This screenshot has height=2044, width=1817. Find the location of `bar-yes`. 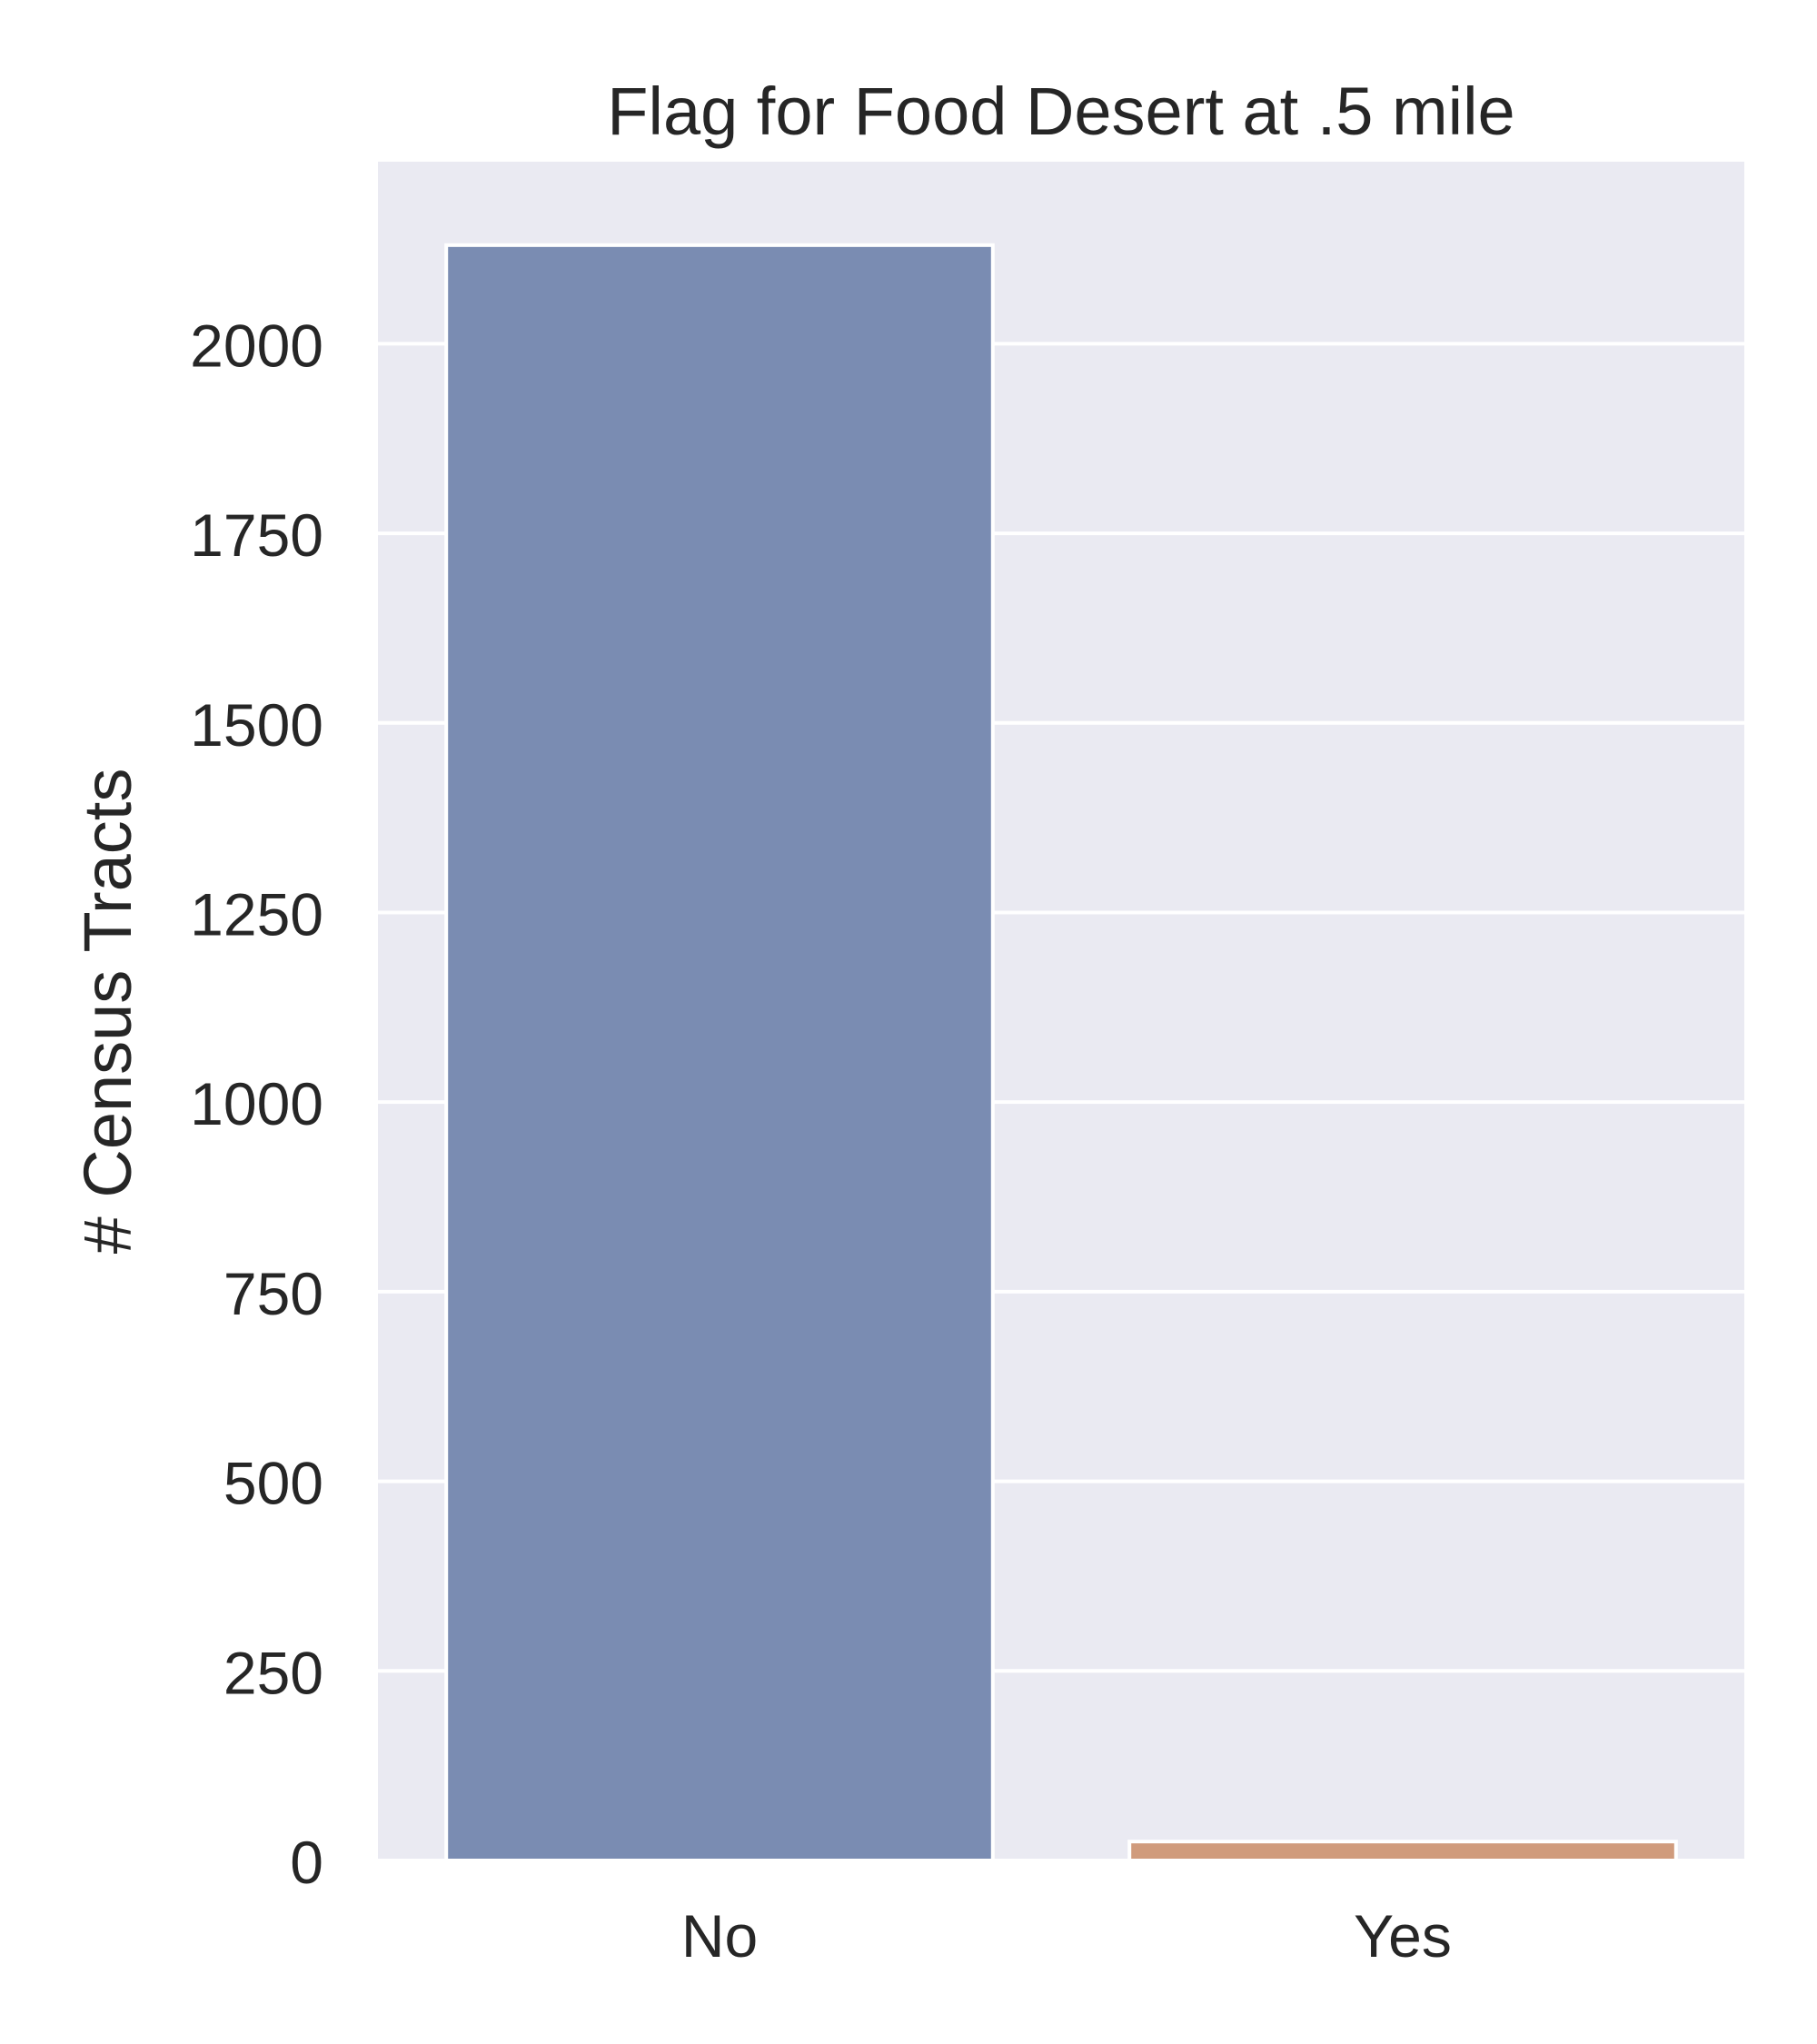

bar-yes is located at coordinates (1402, 1852).